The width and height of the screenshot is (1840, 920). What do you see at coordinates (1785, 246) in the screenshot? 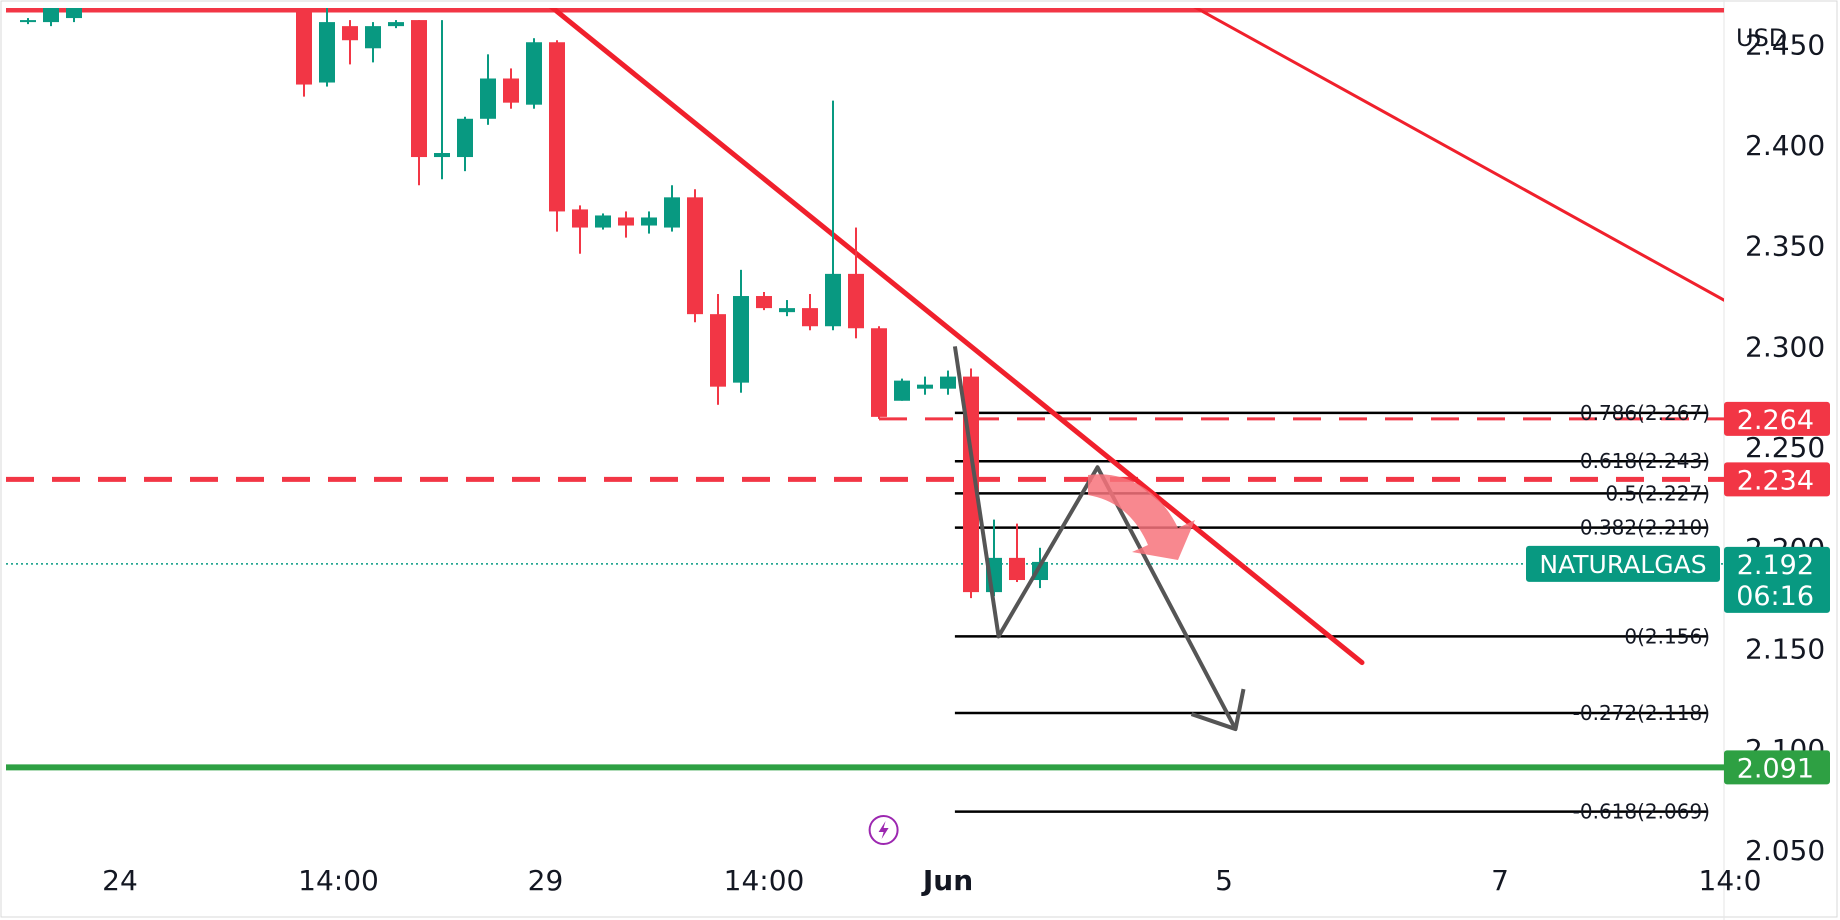
I see `price-tick-label: 2.350` at bounding box center [1785, 246].